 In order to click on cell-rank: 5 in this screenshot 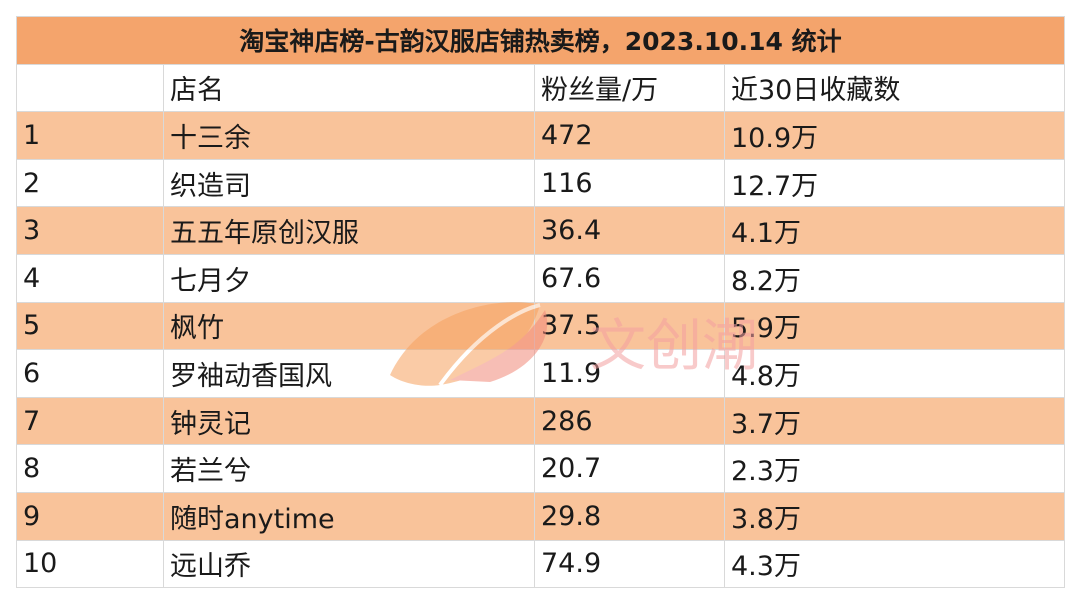, I will do `click(90, 326)`.